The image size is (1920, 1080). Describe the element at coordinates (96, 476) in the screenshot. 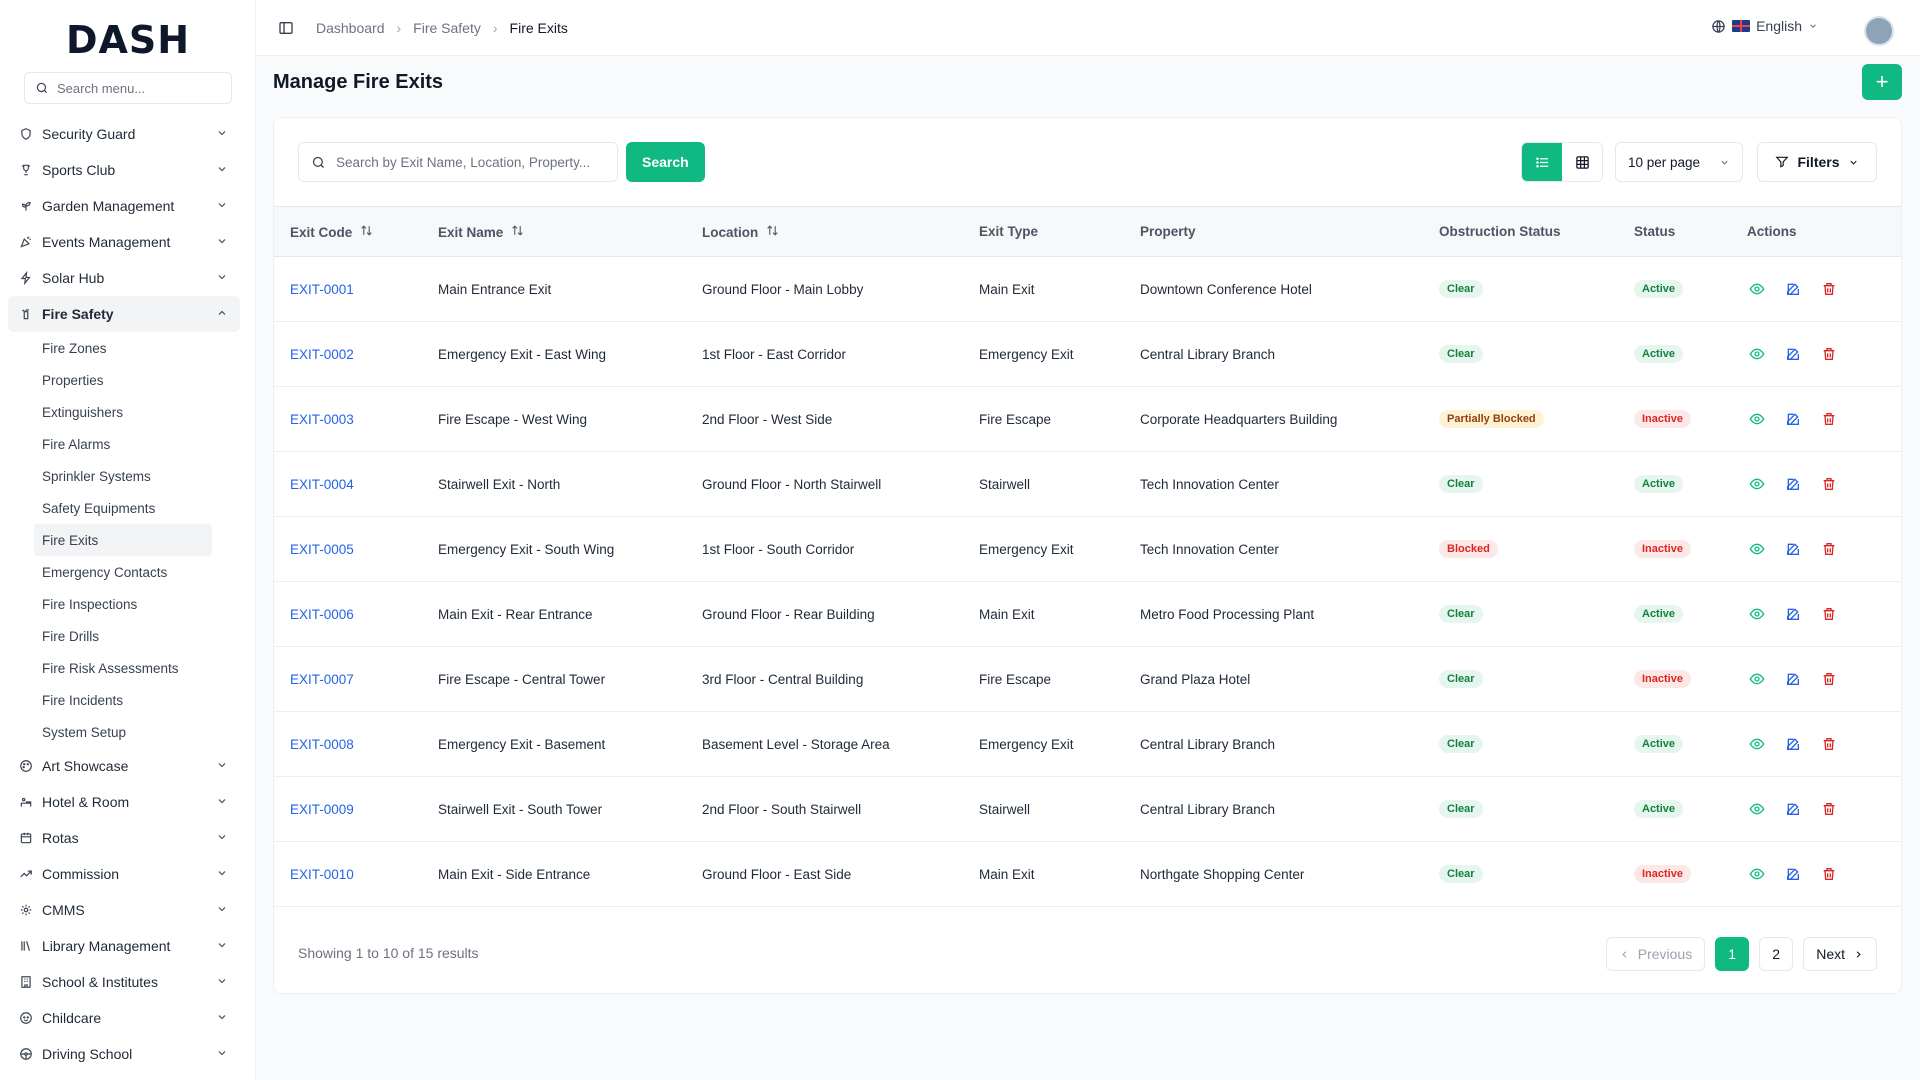

I see `submenu-item-sprinkler-systems: Sprinkler Systems` at that location.